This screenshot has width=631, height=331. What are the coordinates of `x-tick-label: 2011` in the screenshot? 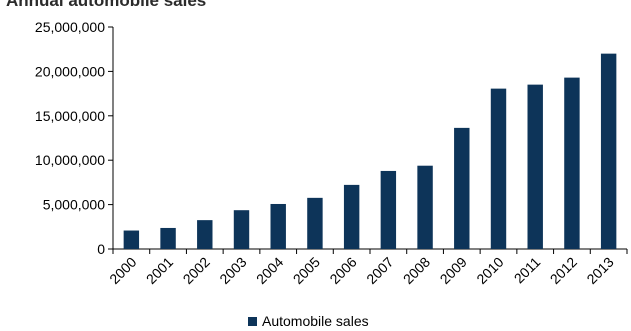 It's located at (527, 270).